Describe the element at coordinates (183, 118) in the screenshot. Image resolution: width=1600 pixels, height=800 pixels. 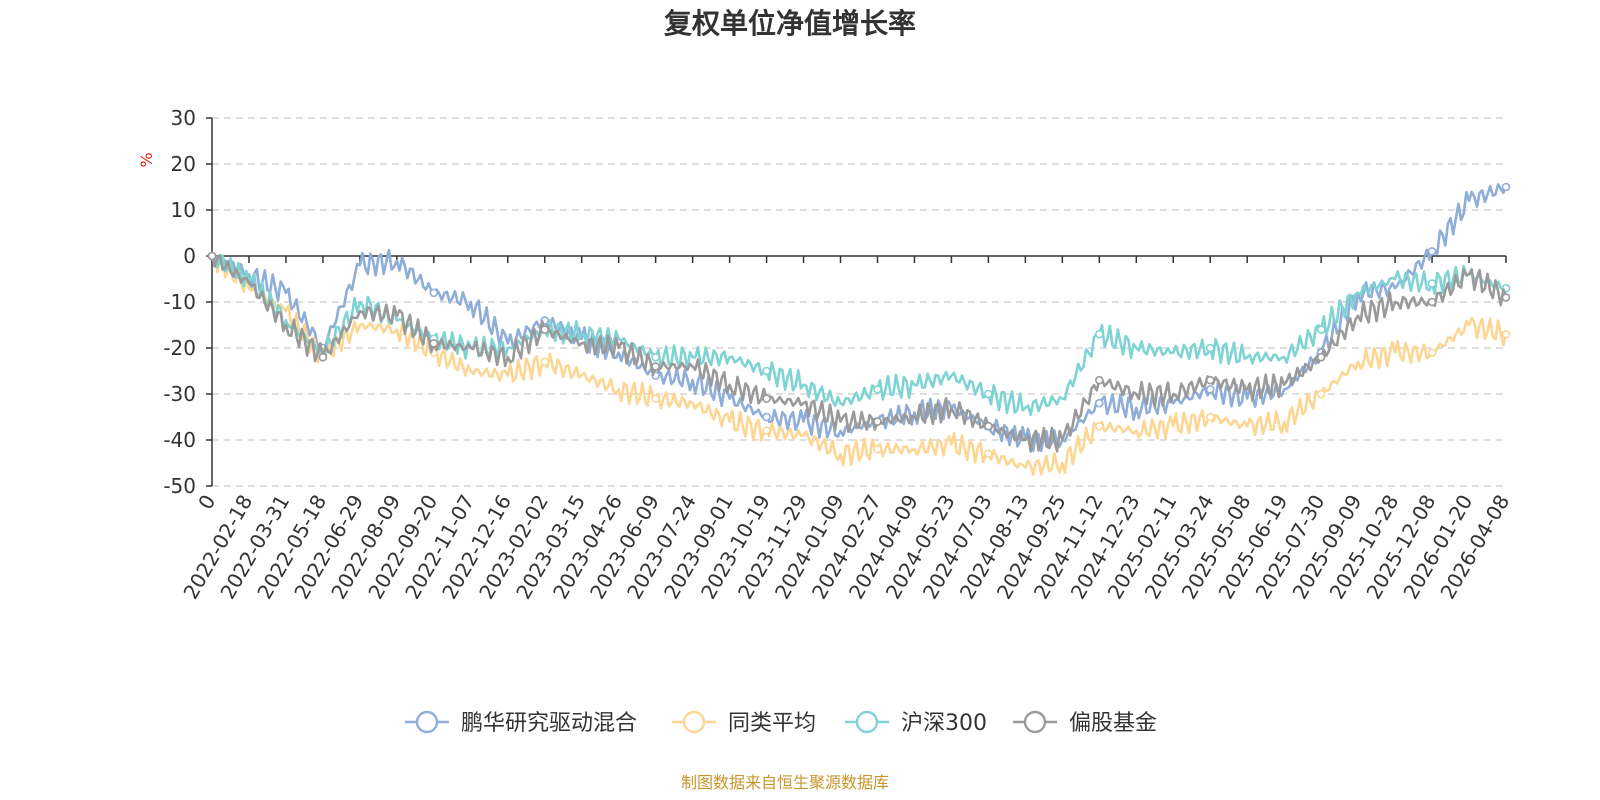
I see `y-tick-label: 30` at that location.